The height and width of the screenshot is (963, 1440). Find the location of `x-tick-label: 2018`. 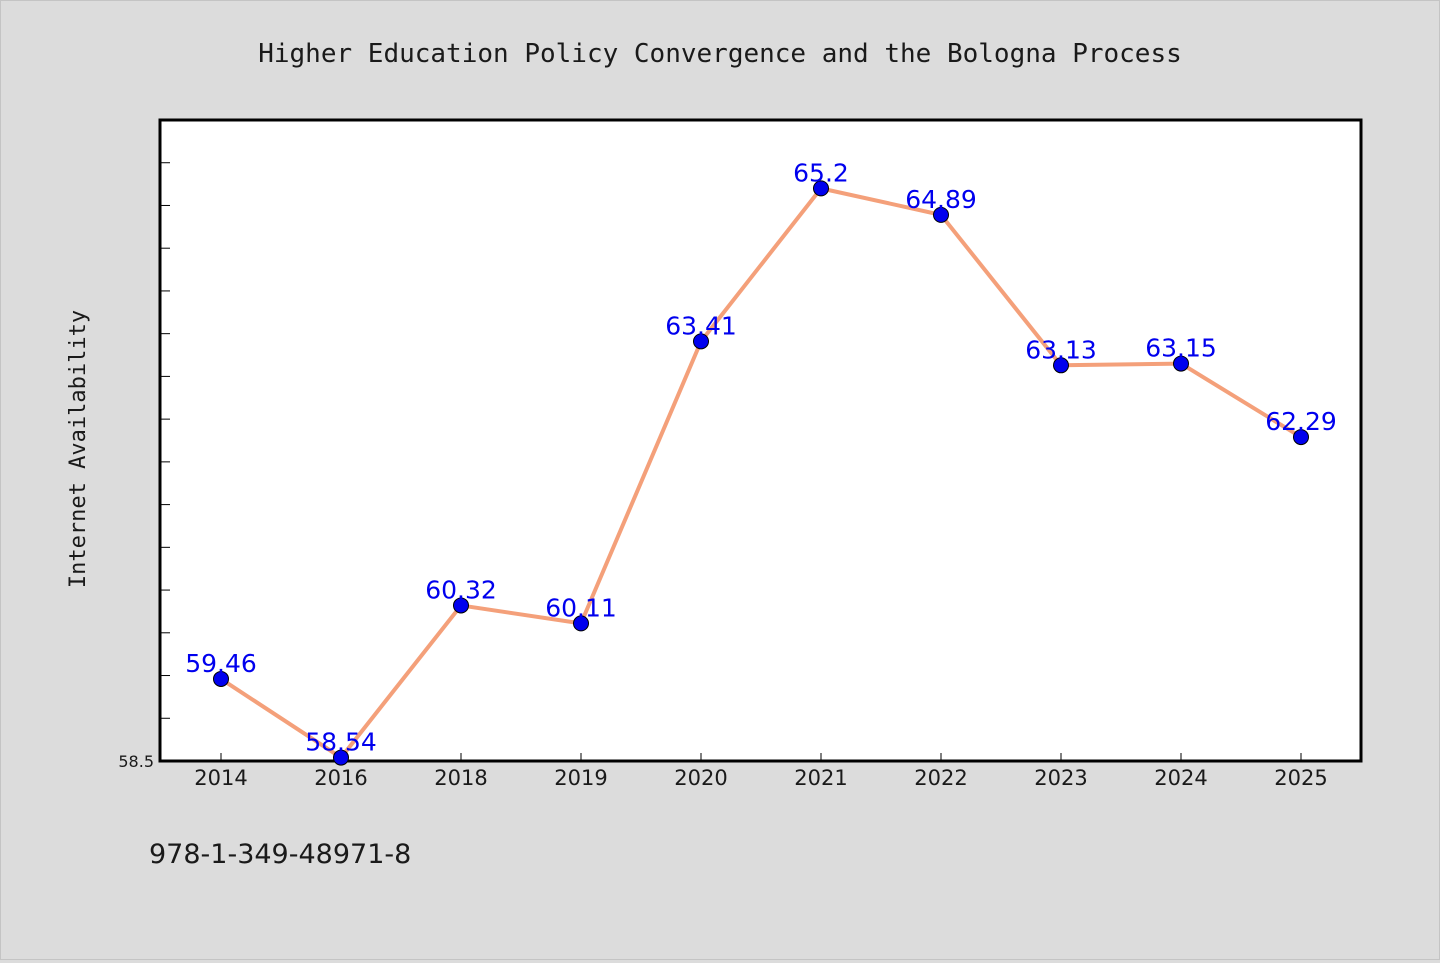

x-tick-label: 2018 is located at coordinates (460, 778).